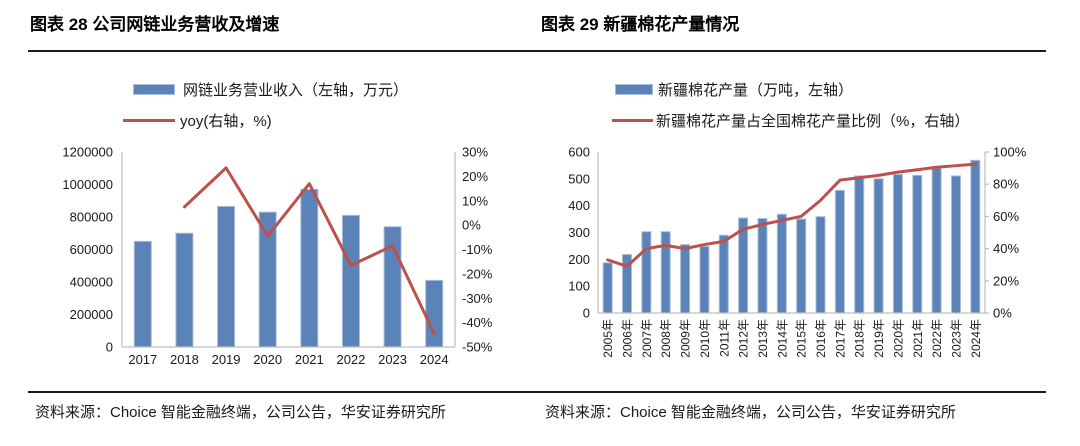 The height and width of the screenshot is (446, 1080). What do you see at coordinates (898, 338) in the screenshot?
I see `x-axis-category-label: 2020年` at bounding box center [898, 338].